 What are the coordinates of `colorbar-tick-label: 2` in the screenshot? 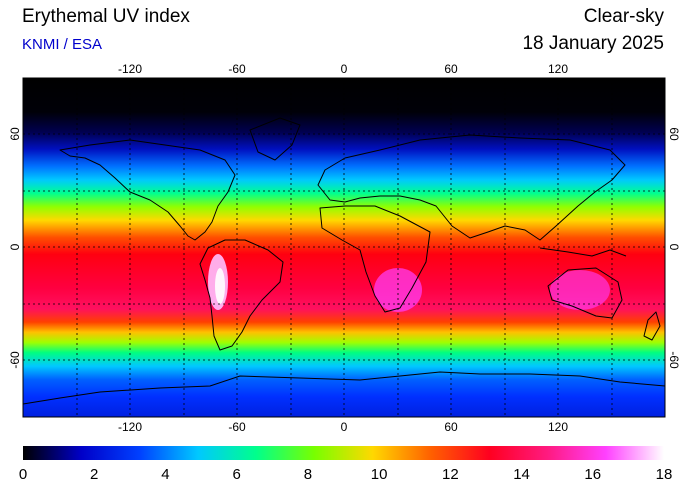 It's located at (94, 474).